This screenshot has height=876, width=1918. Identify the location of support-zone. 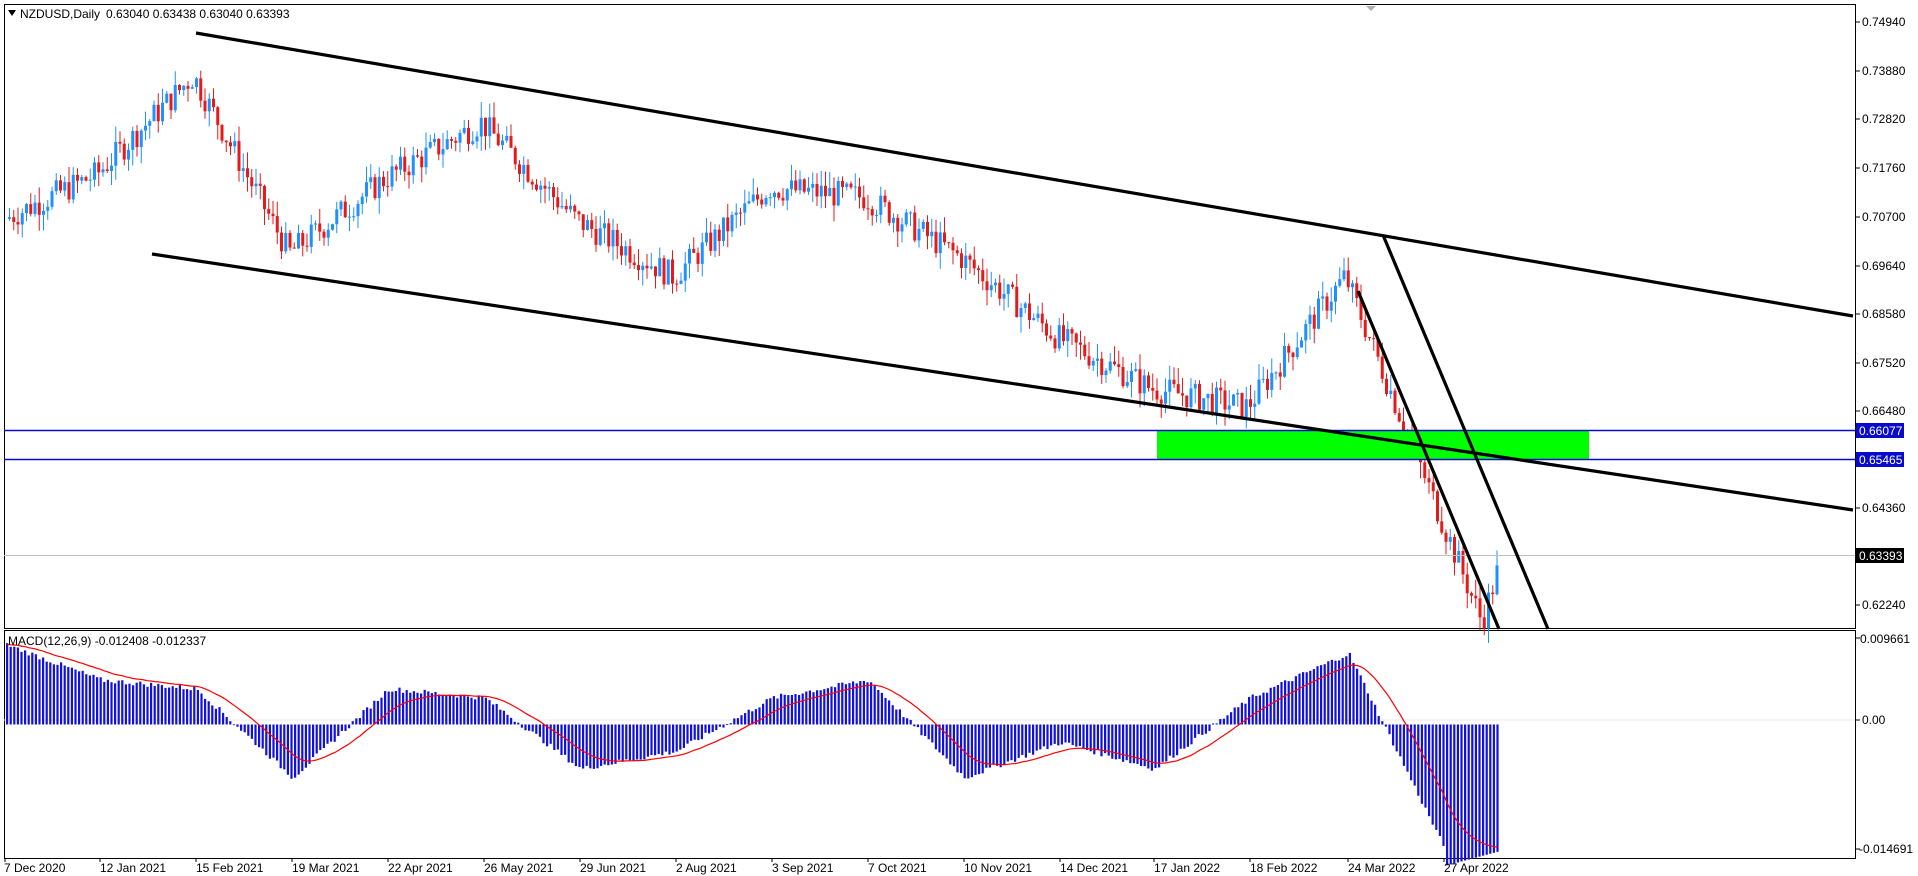
(1373, 444).